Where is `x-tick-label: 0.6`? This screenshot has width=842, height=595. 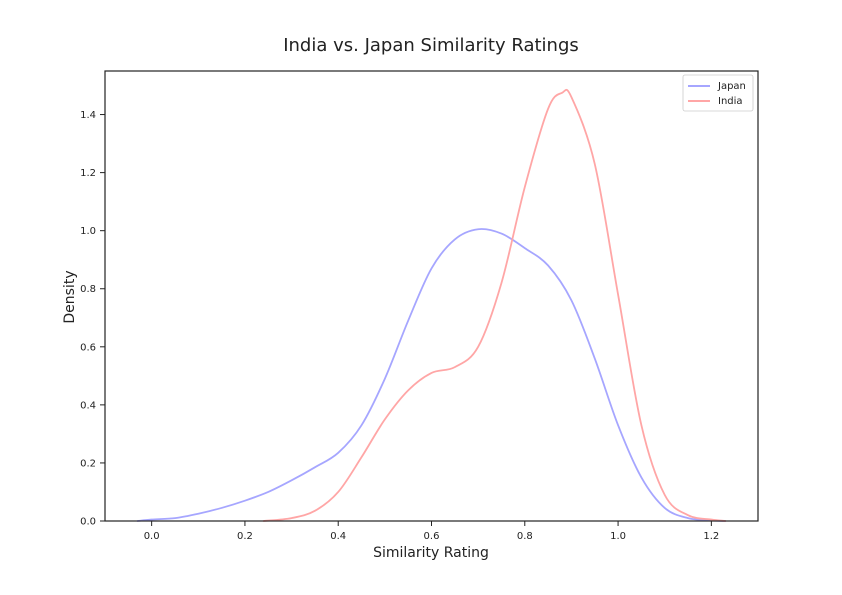 x-tick-label: 0.6 is located at coordinates (432, 536).